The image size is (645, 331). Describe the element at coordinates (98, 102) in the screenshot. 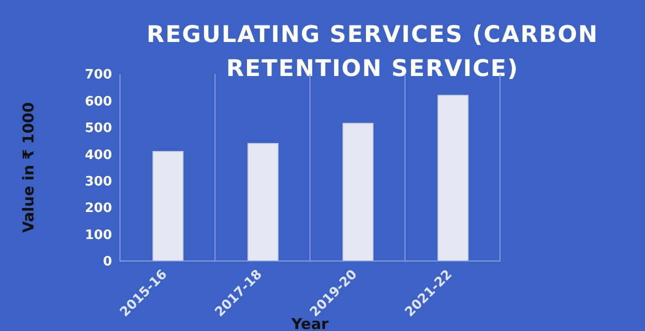

I see `y-tick-label: 600` at that location.